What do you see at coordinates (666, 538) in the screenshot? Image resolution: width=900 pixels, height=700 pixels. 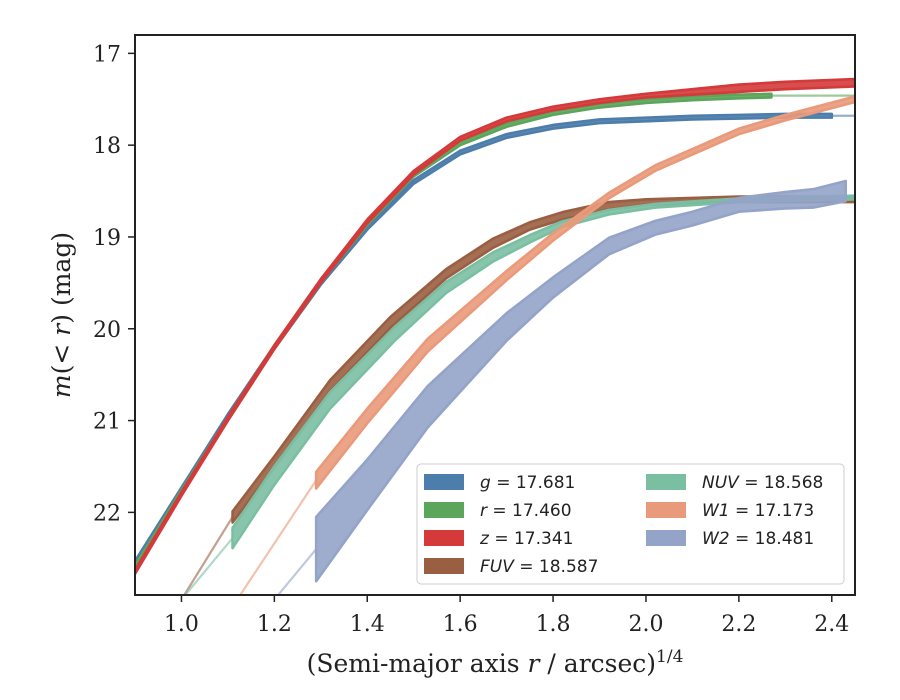 I see `legend-swatch-w2` at bounding box center [666, 538].